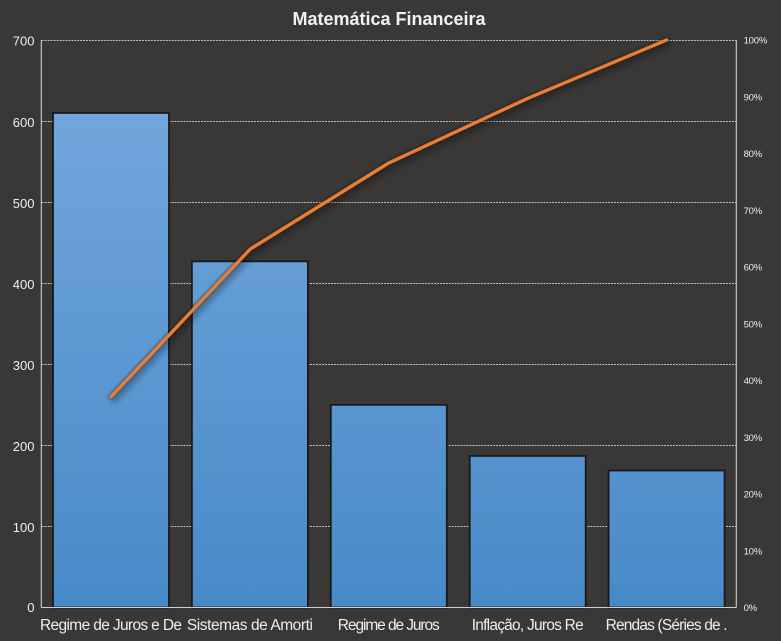  What do you see at coordinates (30, 607) in the screenshot?
I see `svg-text: 0` at bounding box center [30, 607].